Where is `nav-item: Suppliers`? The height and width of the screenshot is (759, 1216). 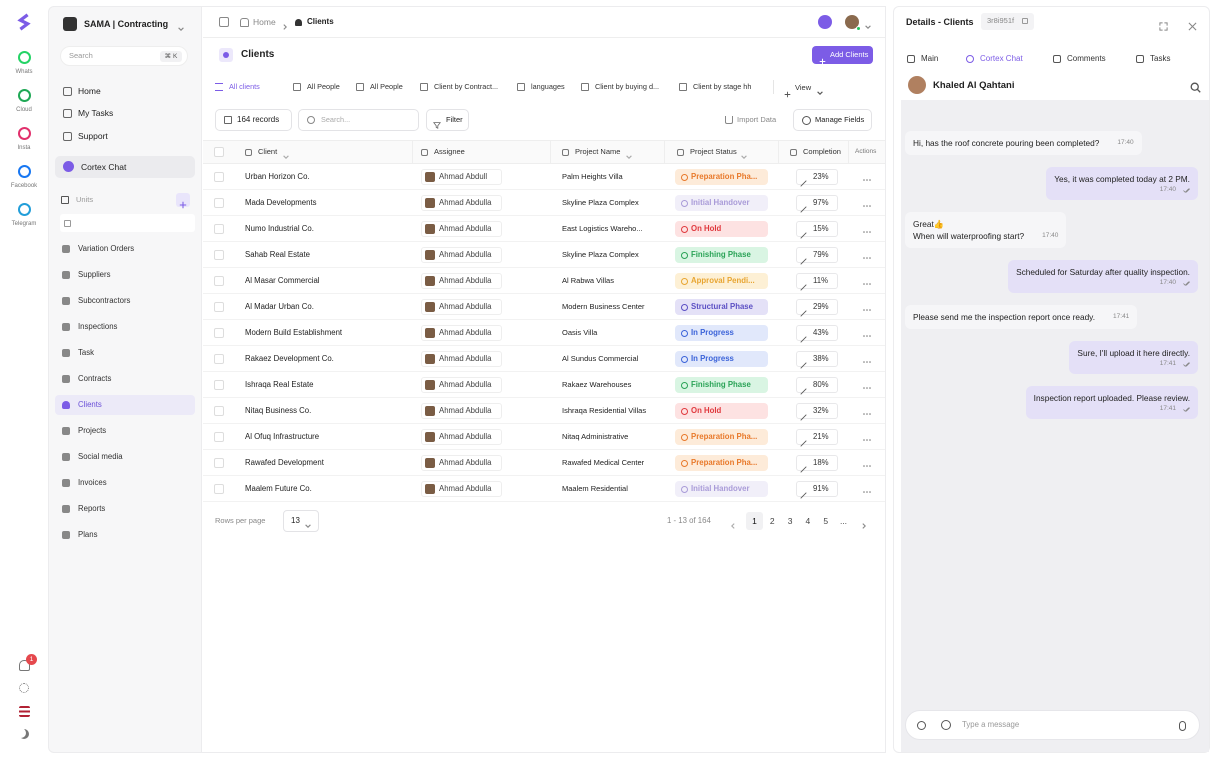
nav-item: Suppliers is located at coordinates (94, 274).